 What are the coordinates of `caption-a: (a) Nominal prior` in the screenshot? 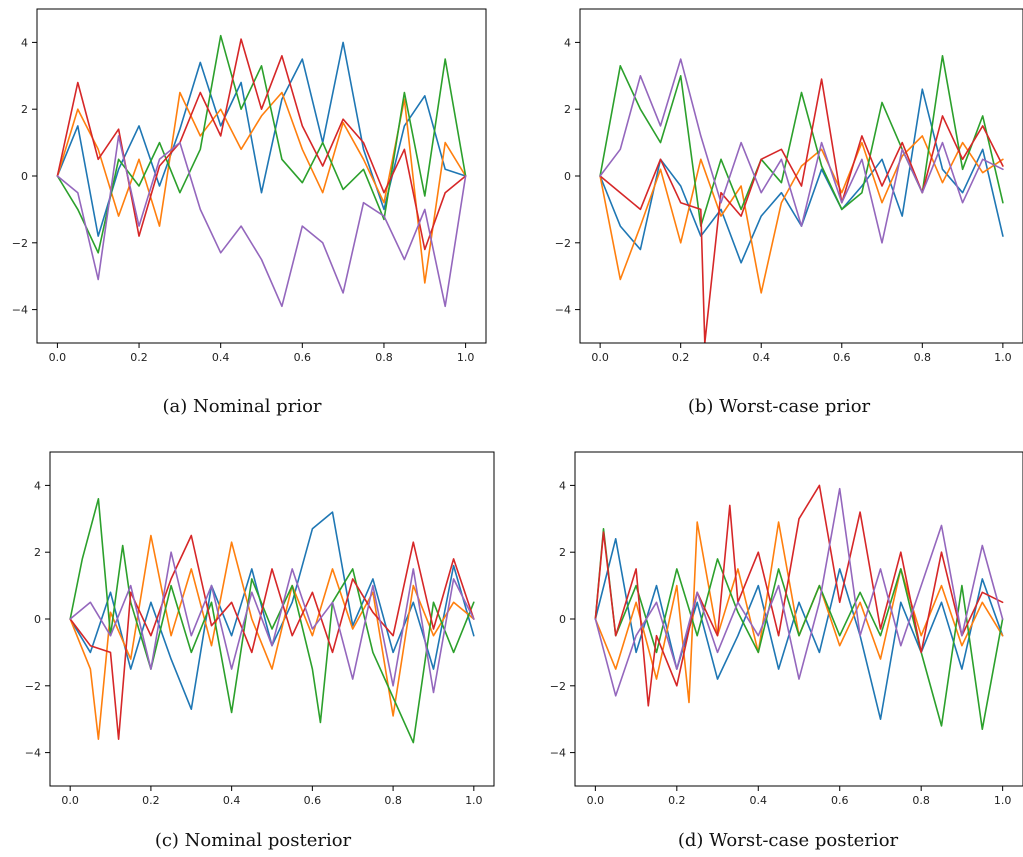 It's located at (241, 406).